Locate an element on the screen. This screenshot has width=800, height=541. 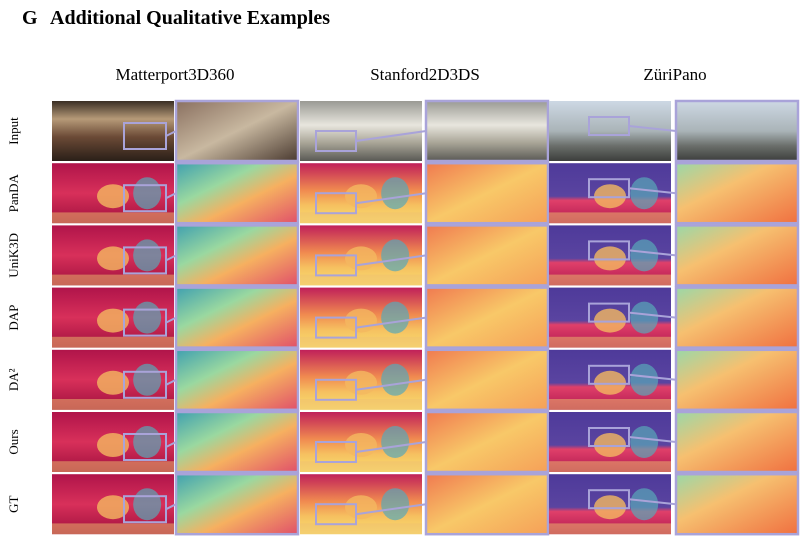
row-label: DAP is located at coordinates (13, 318).